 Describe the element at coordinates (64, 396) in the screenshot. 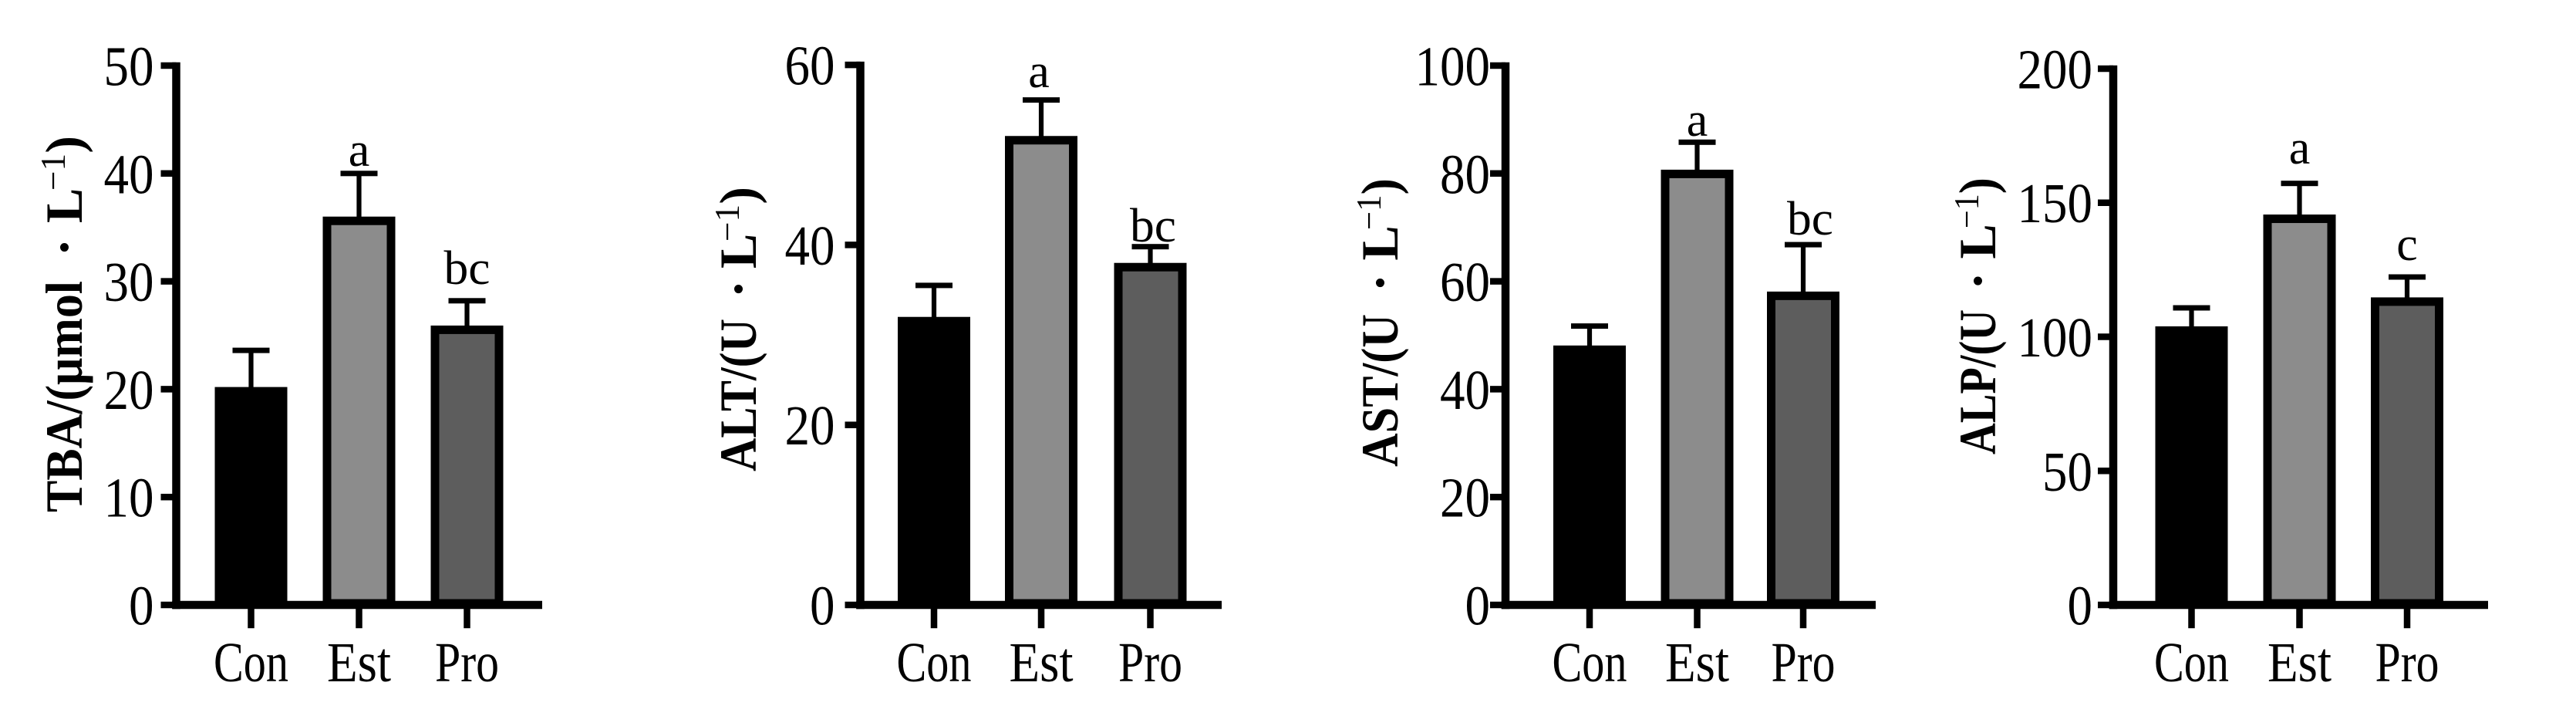

I see `svg-text: TBA/(μmol` at that location.